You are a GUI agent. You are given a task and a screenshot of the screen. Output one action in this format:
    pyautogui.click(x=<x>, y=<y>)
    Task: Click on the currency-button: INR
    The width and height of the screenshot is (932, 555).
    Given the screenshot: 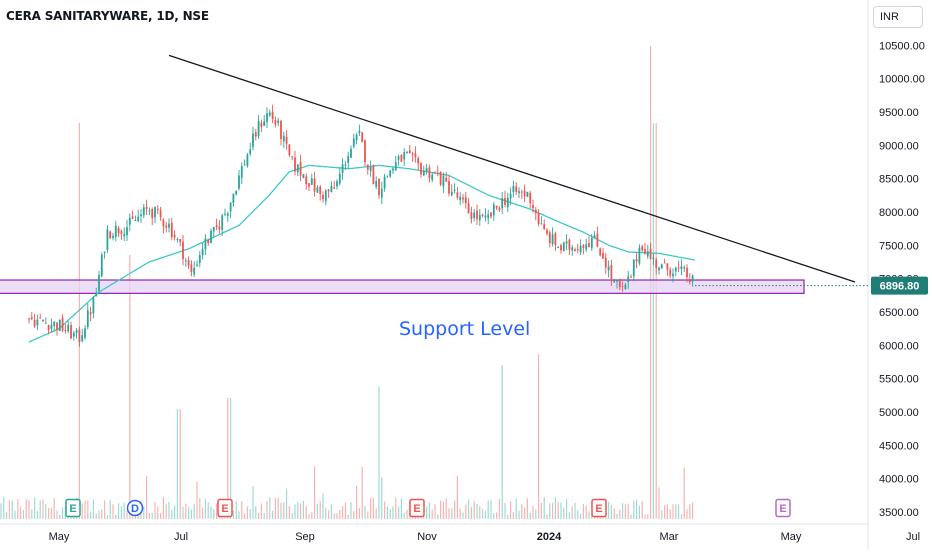 What is the action you would take?
    pyautogui.click(x=898, y=17)
    